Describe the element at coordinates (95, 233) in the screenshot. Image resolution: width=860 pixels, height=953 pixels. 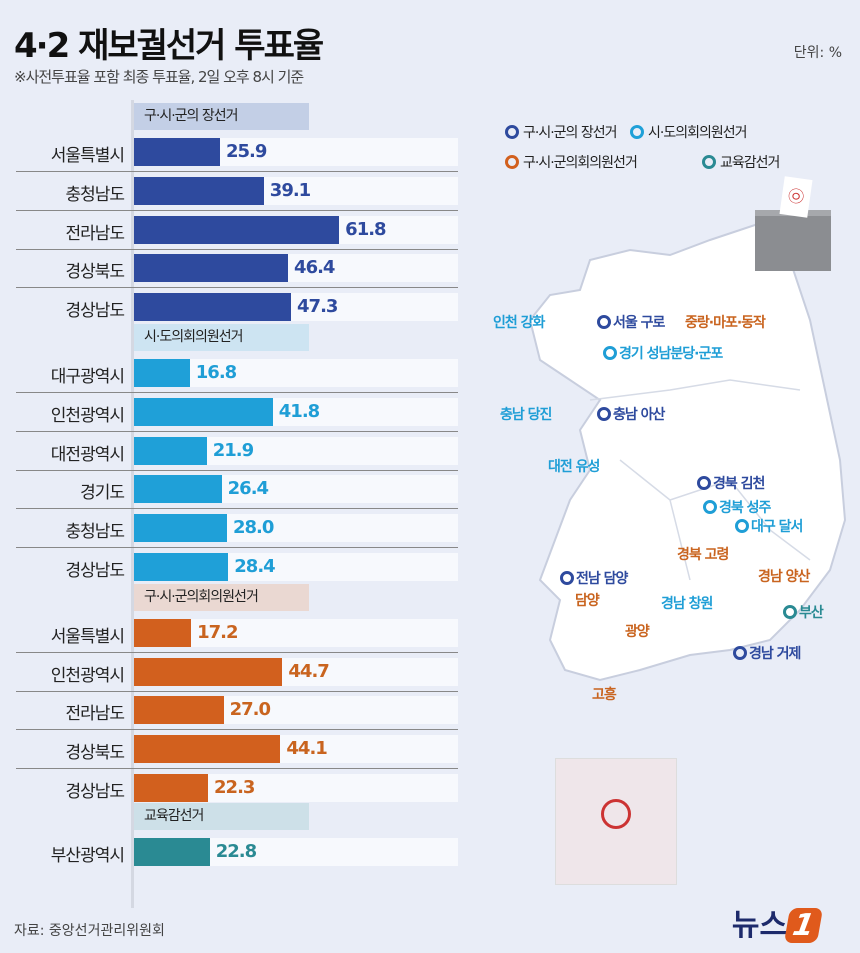
I see `category-label: 전라남도` at that location.